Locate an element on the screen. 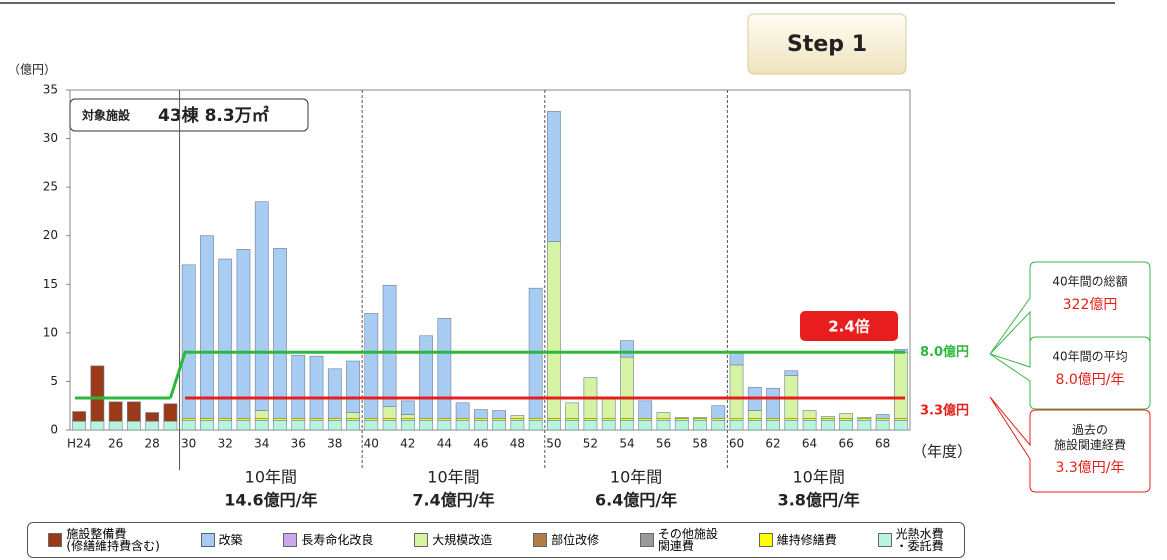 Image resolution: width=1167 pixels, height=560 pixels. legend-label: 部位改修 is located at coordinates (575, 540).